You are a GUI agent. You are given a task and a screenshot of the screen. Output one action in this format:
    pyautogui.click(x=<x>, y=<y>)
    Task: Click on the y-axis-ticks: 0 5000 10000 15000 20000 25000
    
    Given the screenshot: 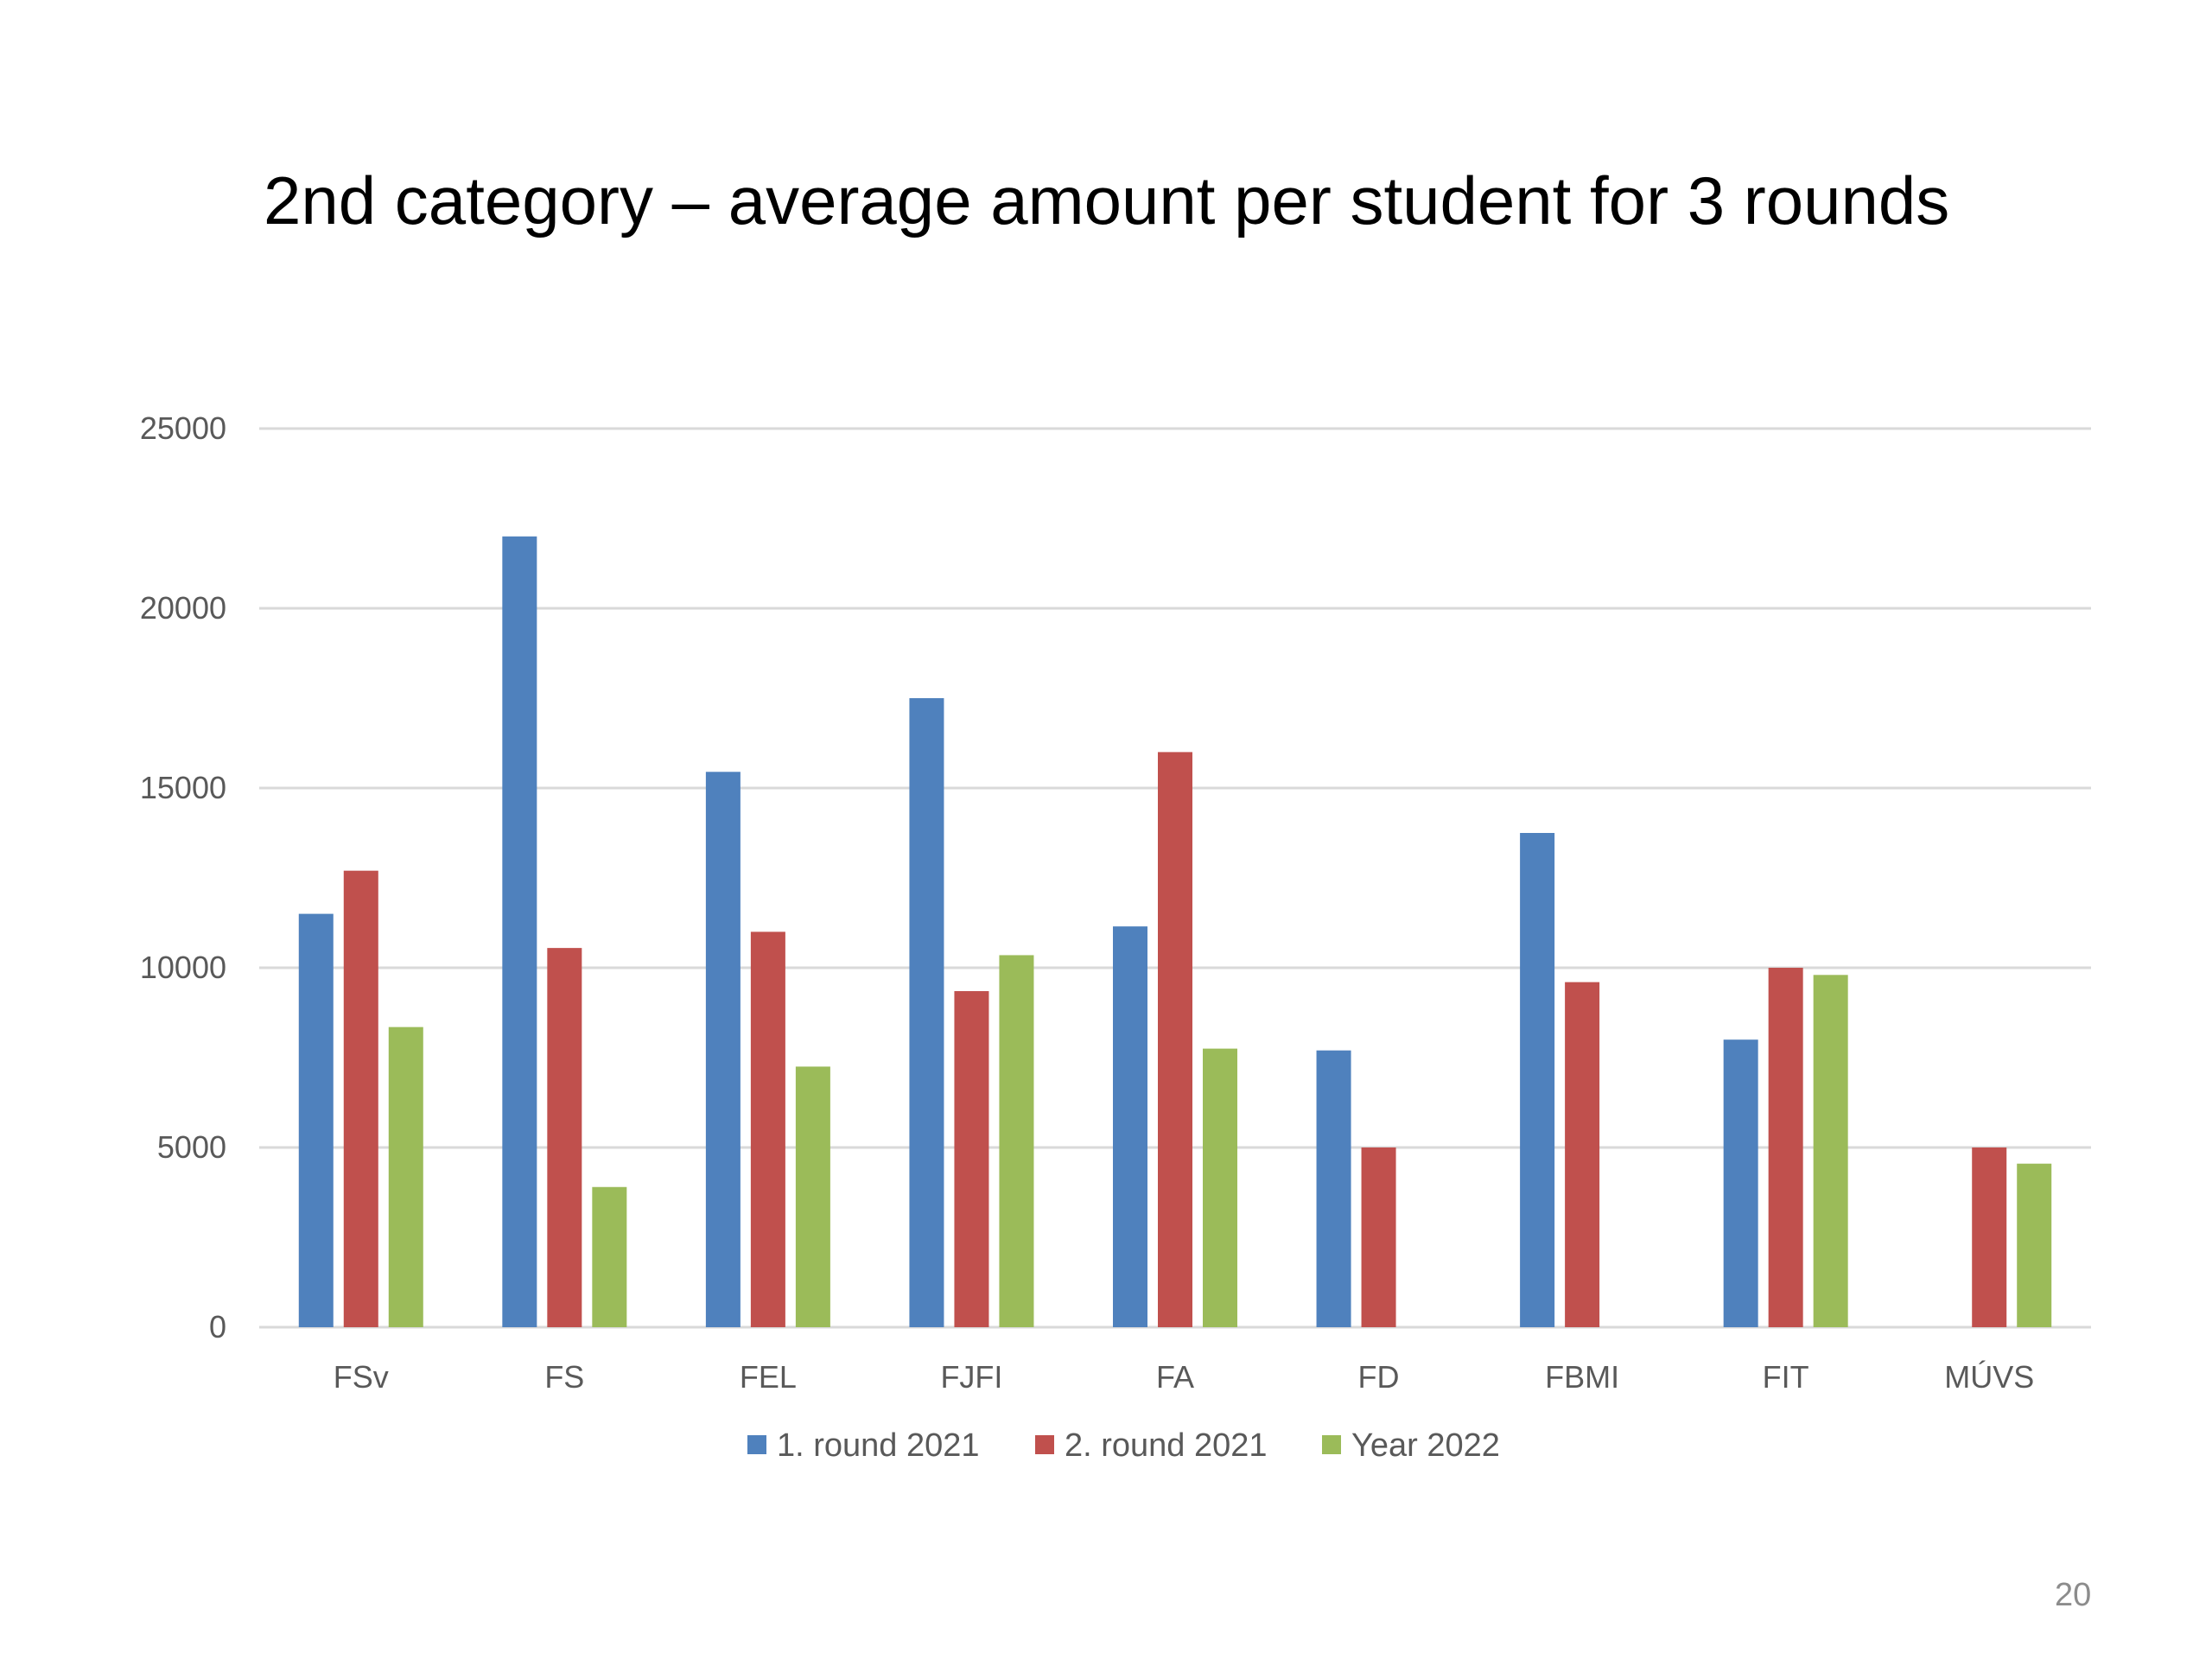 What is the action you would take?
    pyautogui.click(x=183, y=877)
    